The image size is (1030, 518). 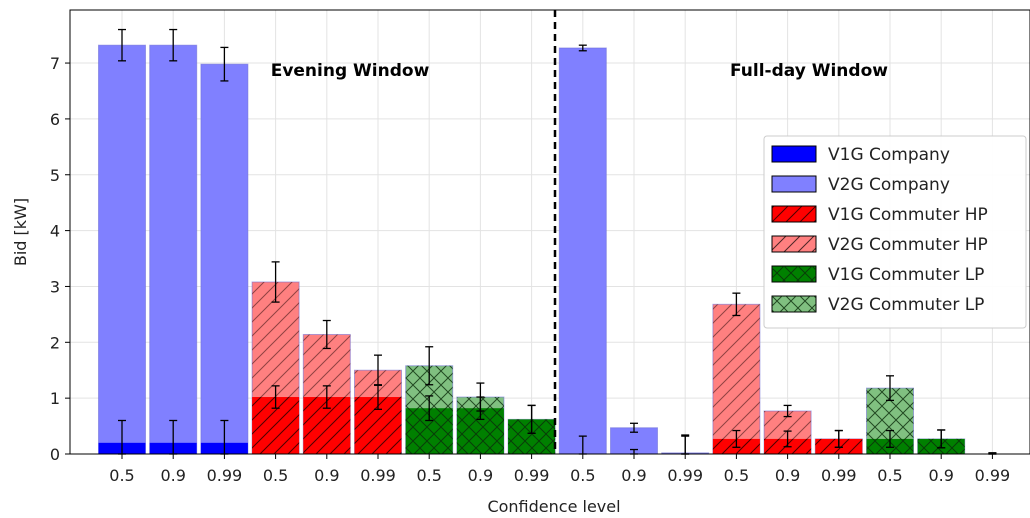 I want to click on legend-label: V1G Commuter HP, so click(x=908, y=215).